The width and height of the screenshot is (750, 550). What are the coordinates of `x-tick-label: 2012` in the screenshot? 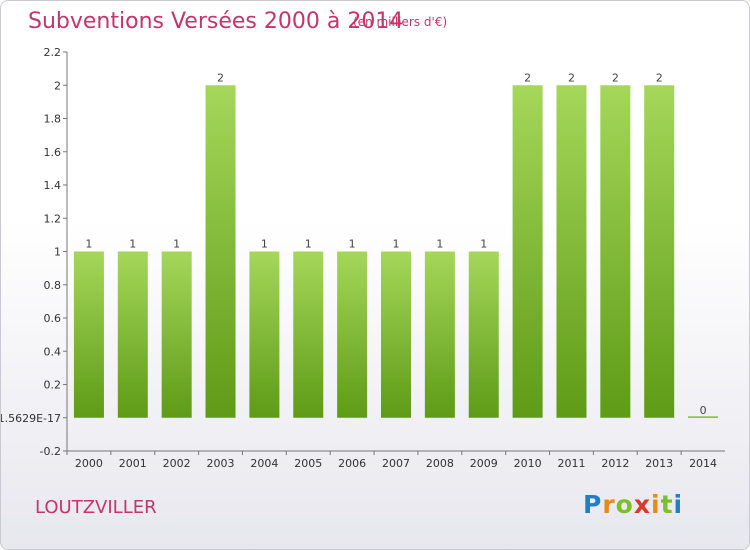 It's located at (615, 463).